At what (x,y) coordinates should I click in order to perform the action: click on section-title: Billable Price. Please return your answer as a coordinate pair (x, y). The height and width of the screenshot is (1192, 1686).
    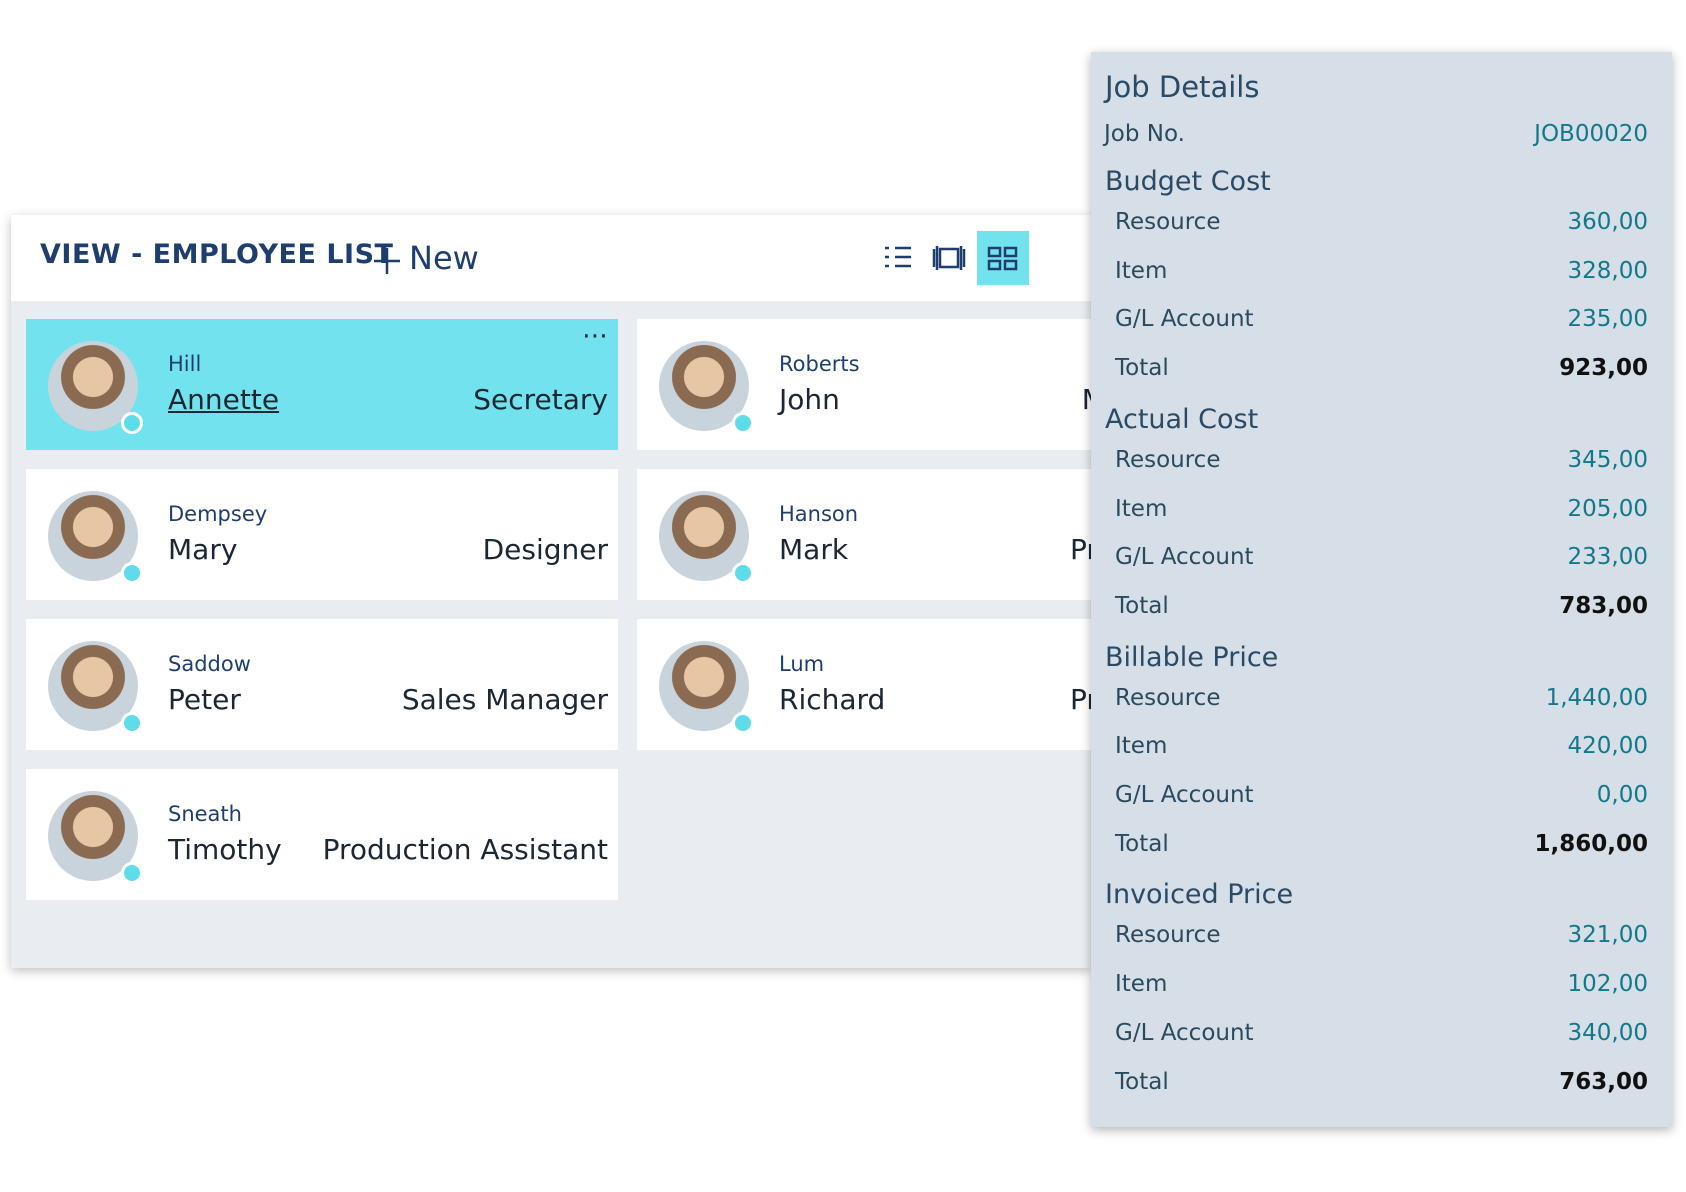
    Looking at the image, I should click on (1192, 657).